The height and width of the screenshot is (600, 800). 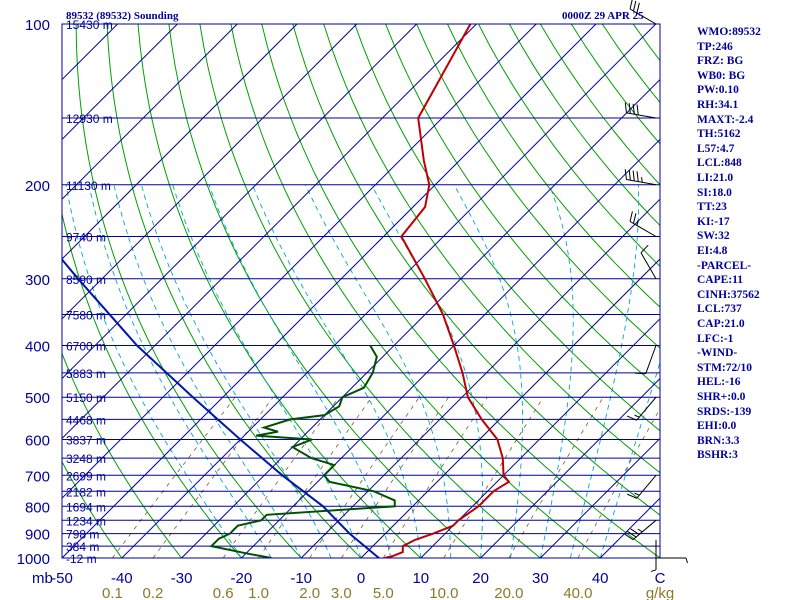 I want to click on temperature-tick-label: -10, so click(x=301, y=578).